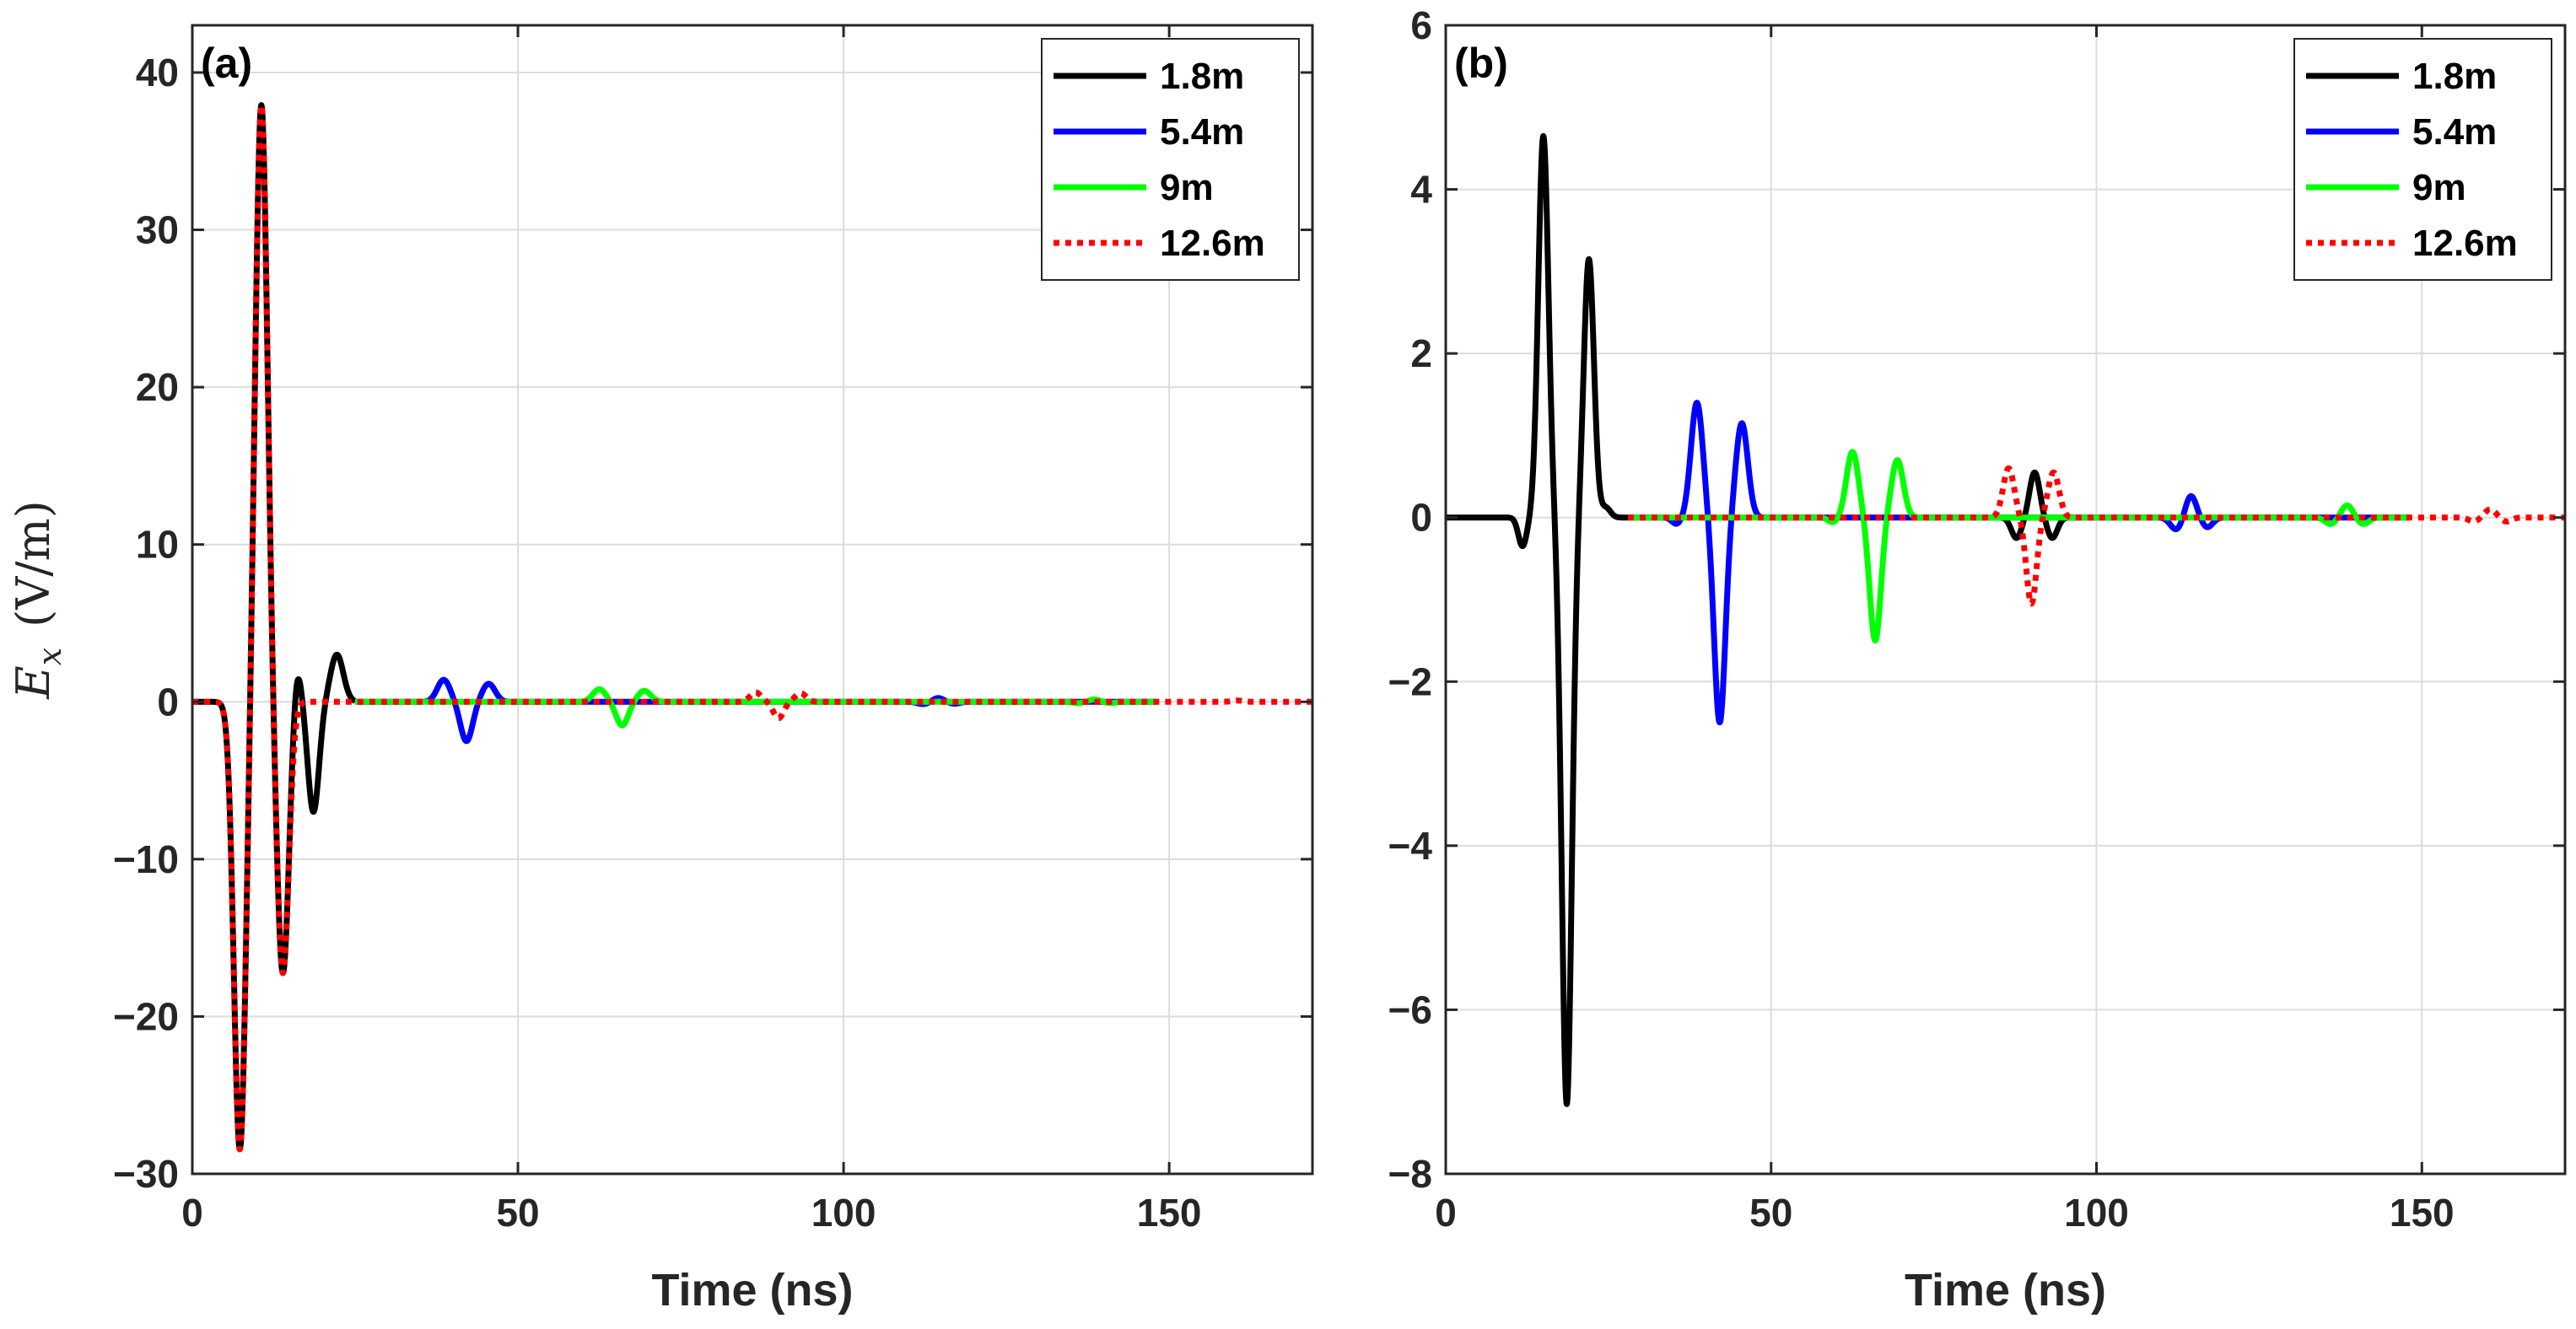 Image resolution: width=2576 pixels, height=1329 pixels. What do you see at coordinates (226, 63) in the screenshot?
I see `panel-label: (a)` at bounding box center [226, 63].